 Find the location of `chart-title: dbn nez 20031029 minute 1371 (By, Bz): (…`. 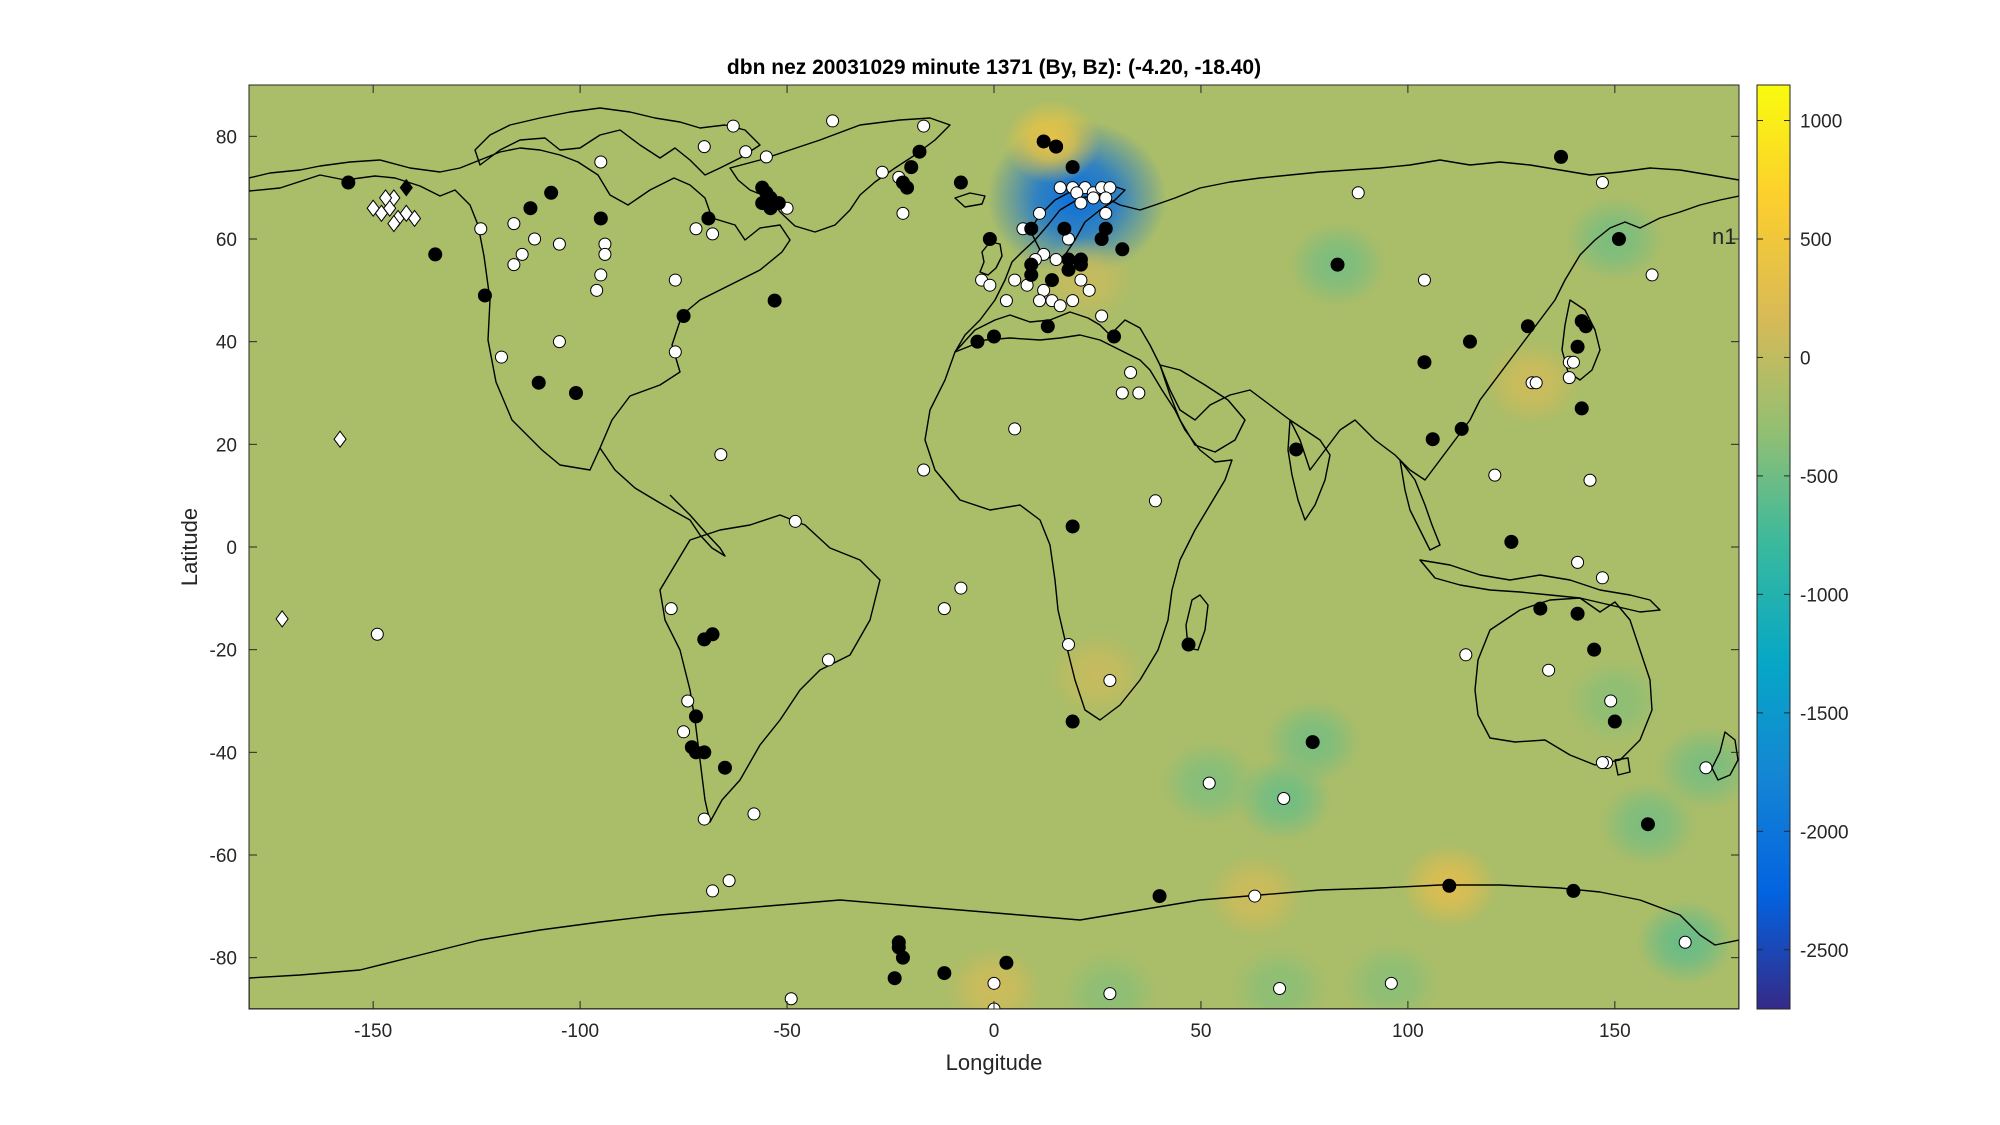

chart-title: dbn nez 20031029 minute 1371 (By, Bz): (… is located at coordinates (994, 67).